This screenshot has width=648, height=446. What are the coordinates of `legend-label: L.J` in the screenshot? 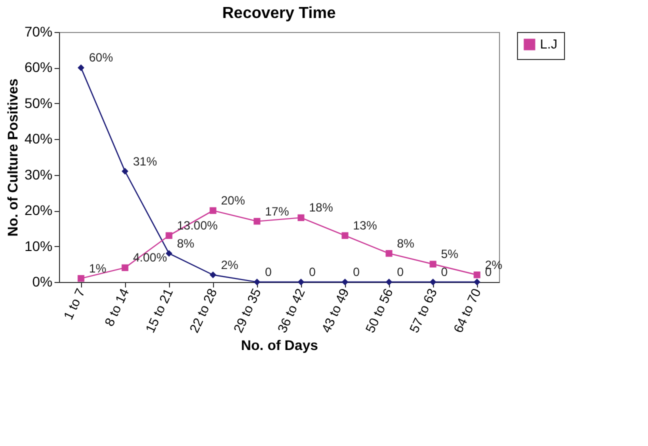 It's located at (549, 44).